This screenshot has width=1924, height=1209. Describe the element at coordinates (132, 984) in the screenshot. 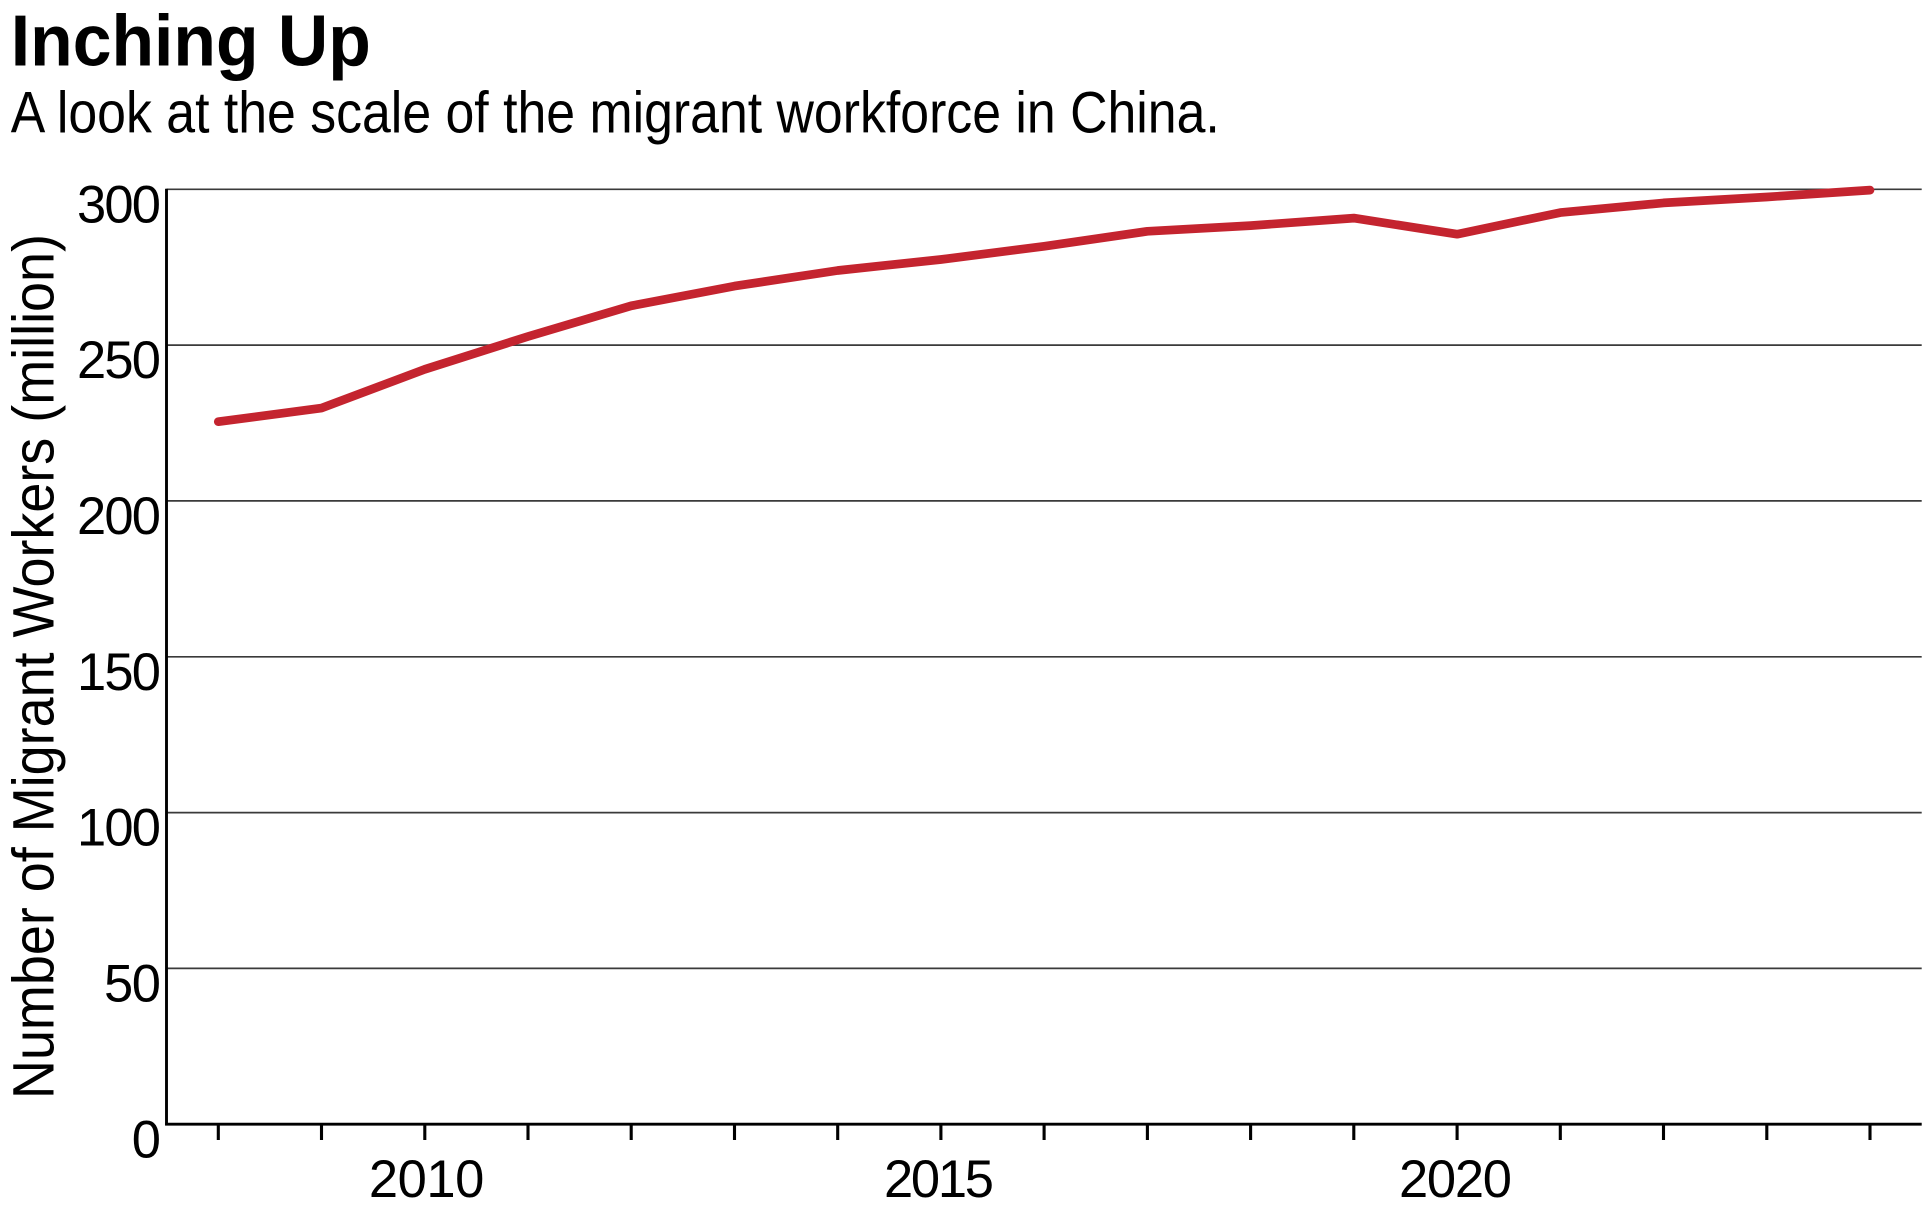

I see `svg-text: 50` at that location.